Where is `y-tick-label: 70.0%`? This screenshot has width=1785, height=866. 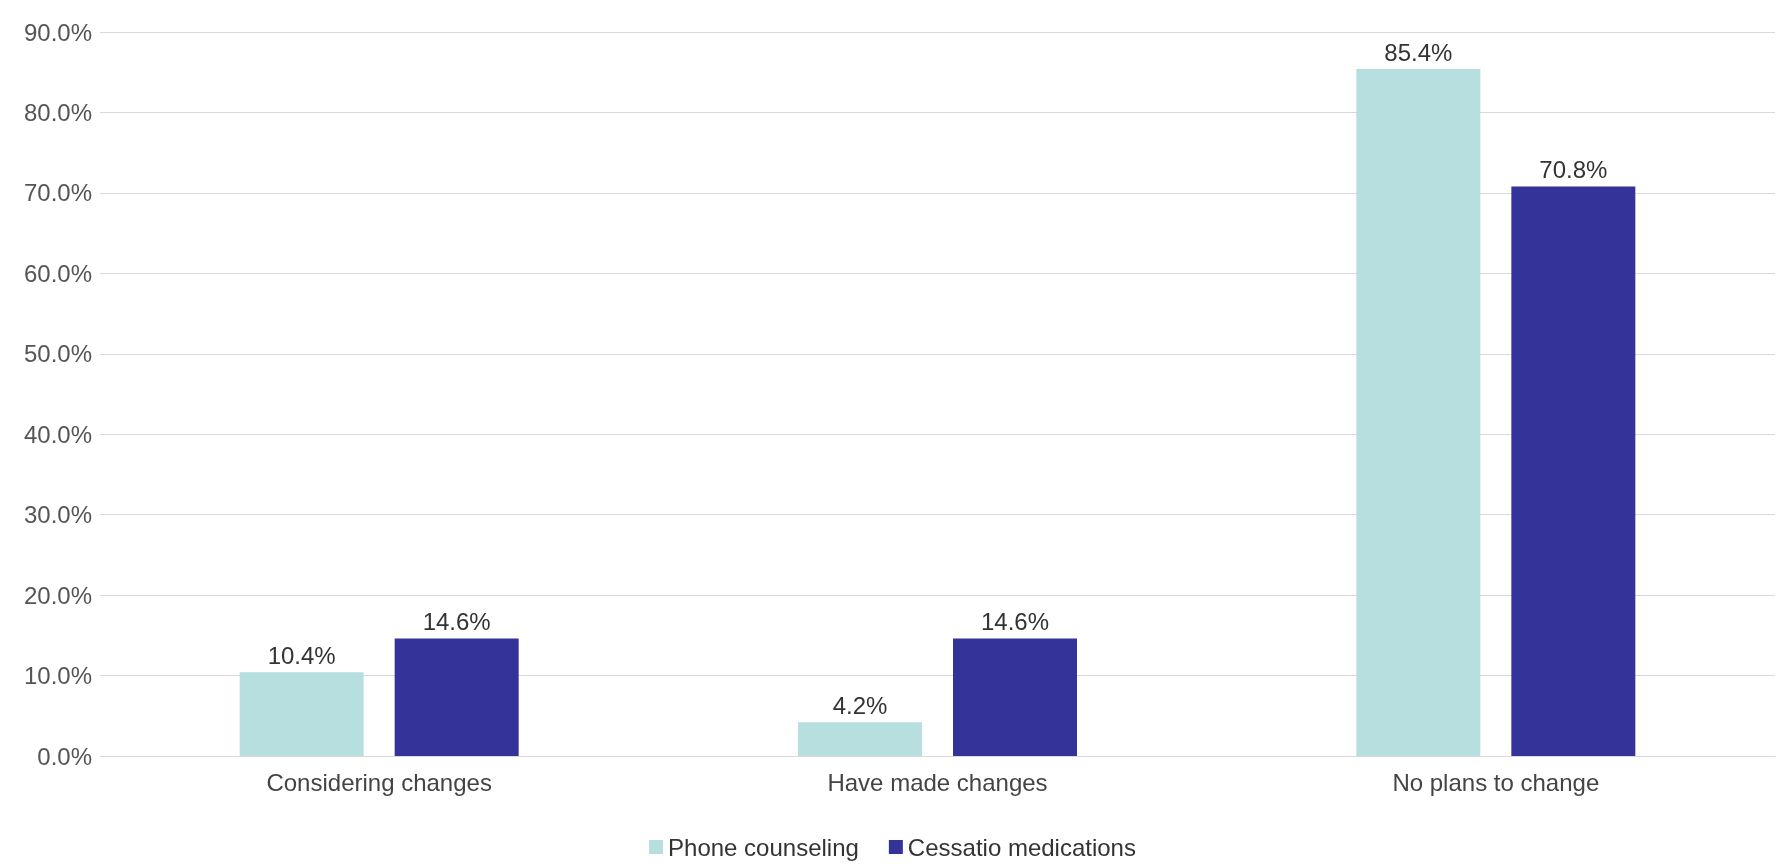
y-tick-label: 70.0% is located at coordinates (57, 193).